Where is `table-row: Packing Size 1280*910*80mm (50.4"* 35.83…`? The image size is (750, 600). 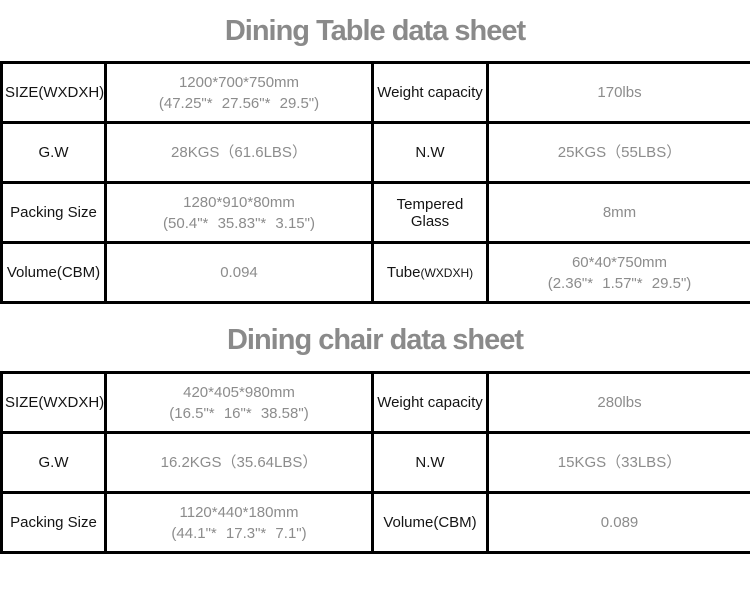 table-row: Packing Size 1280*910*80mm (50.4"* 35.83… is located at coordinates (375, 212).